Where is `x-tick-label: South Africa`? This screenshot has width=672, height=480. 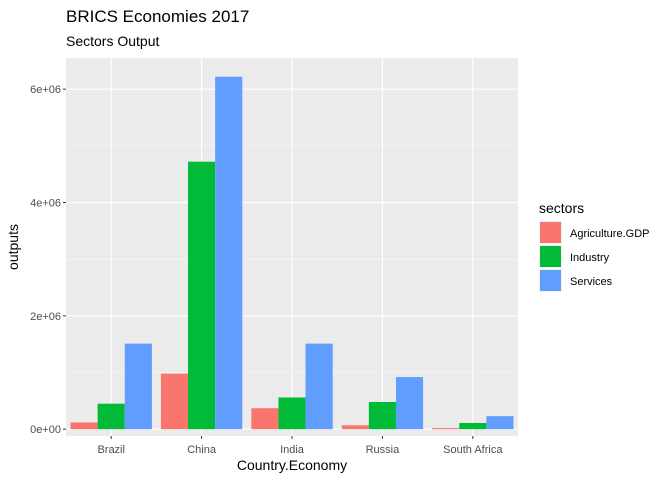 x-tick-label: South Africa is located at coordinates (473, 450).